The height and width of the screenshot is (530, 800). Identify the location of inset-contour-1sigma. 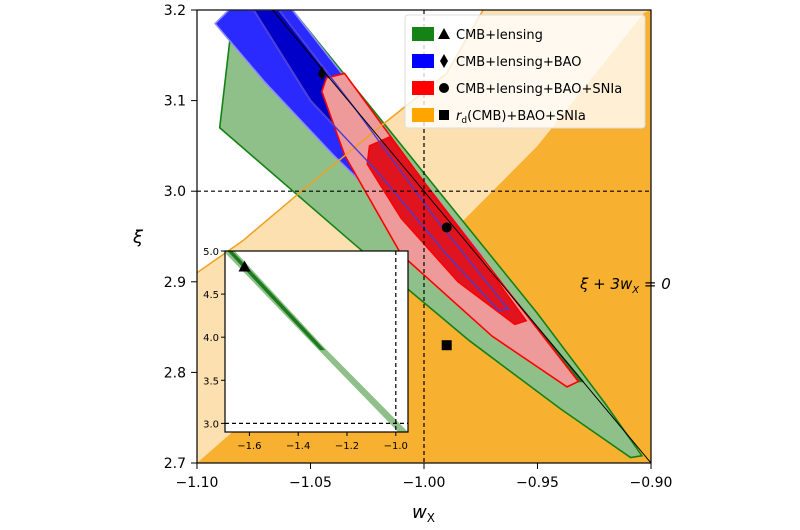
(276, 301).